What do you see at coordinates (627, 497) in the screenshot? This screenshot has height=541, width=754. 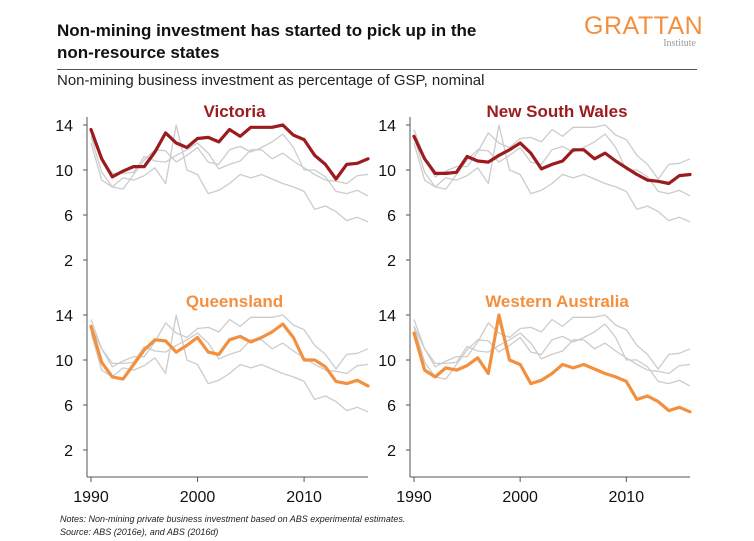 I see `x-tick-label: 2010` at bounding box center [627, 497].